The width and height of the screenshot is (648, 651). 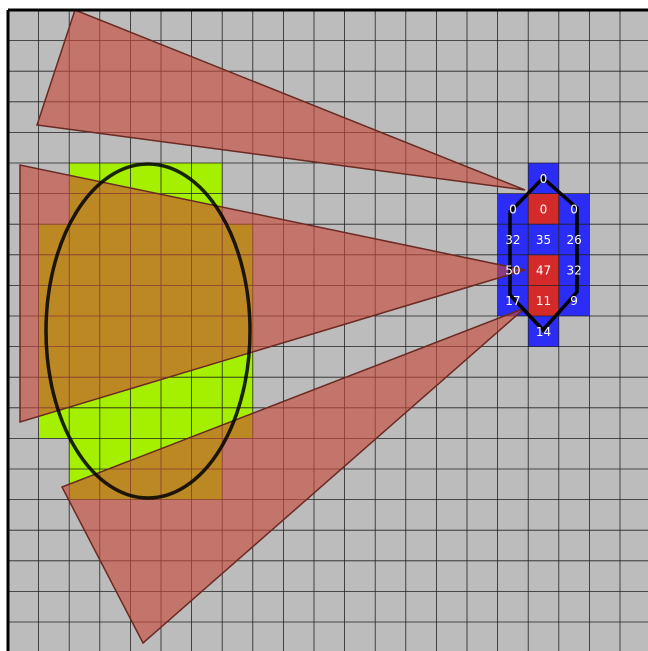 I want to click on label-group: 0 0 0 0 32 35 26 50 47 32 17 11 9 14, so click(x=543, y=255).